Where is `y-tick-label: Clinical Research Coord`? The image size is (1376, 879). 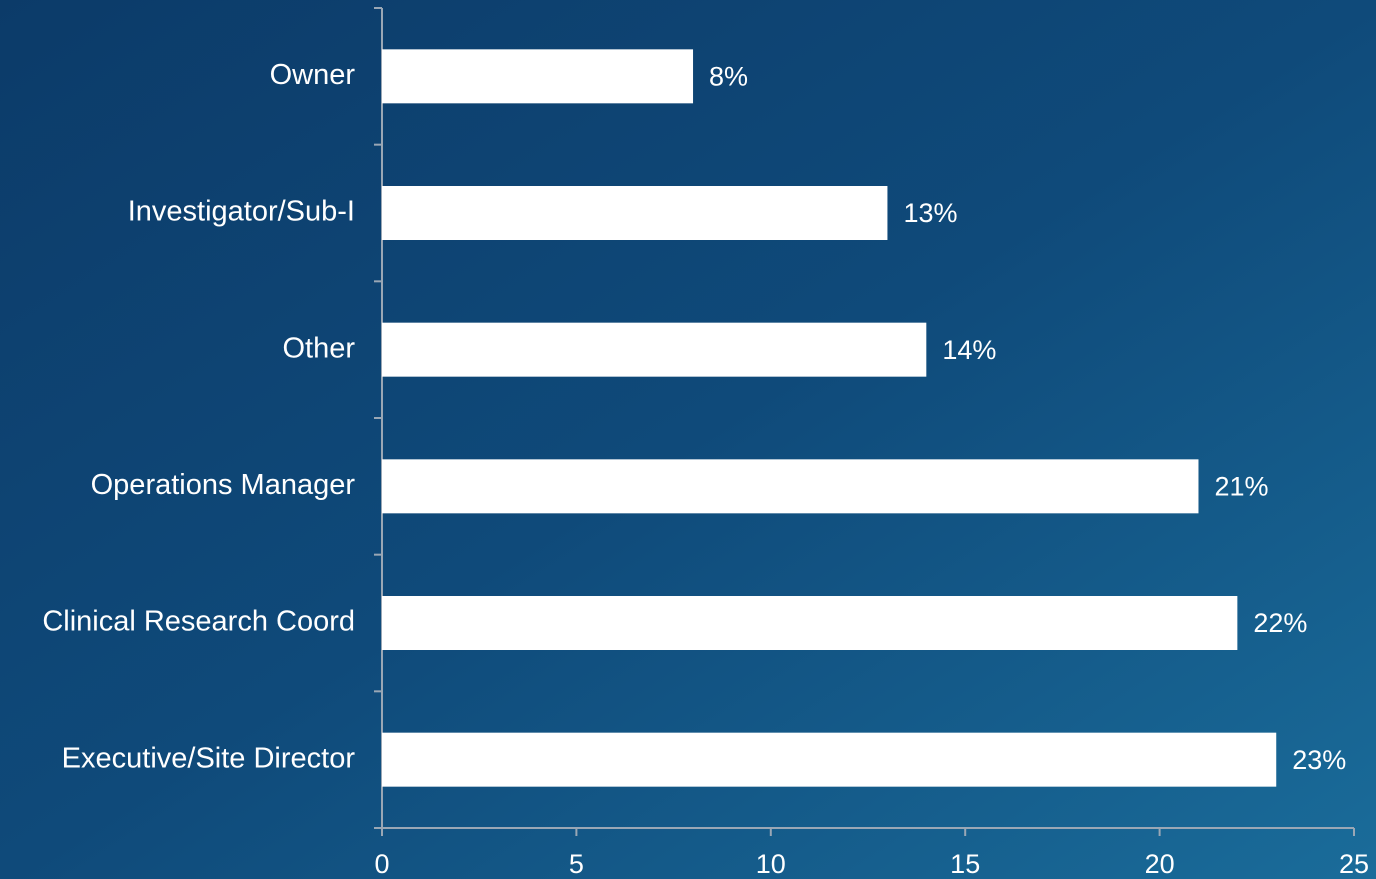 y-tick-label: Clinical Research Coord is located at coordinates (198, 622).